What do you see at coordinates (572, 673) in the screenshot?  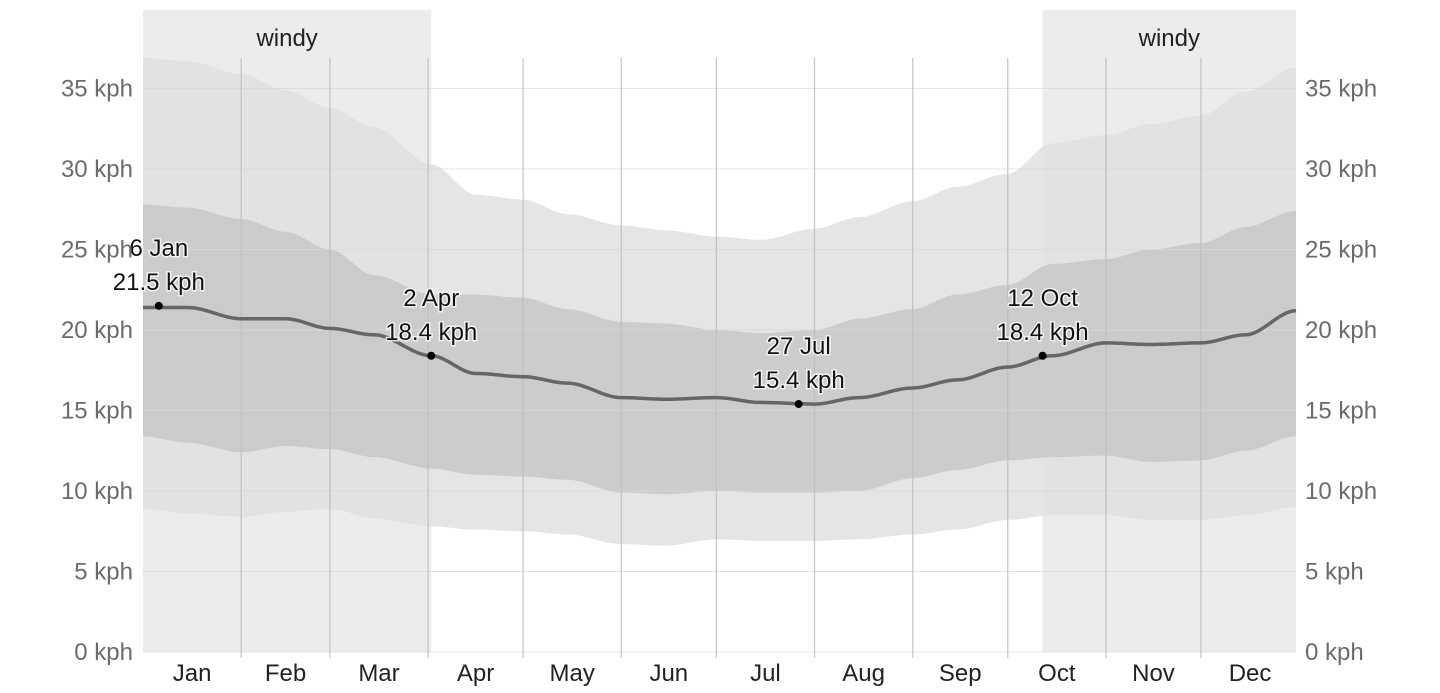 I see `month-label: May` at bounding box center [572, 673].